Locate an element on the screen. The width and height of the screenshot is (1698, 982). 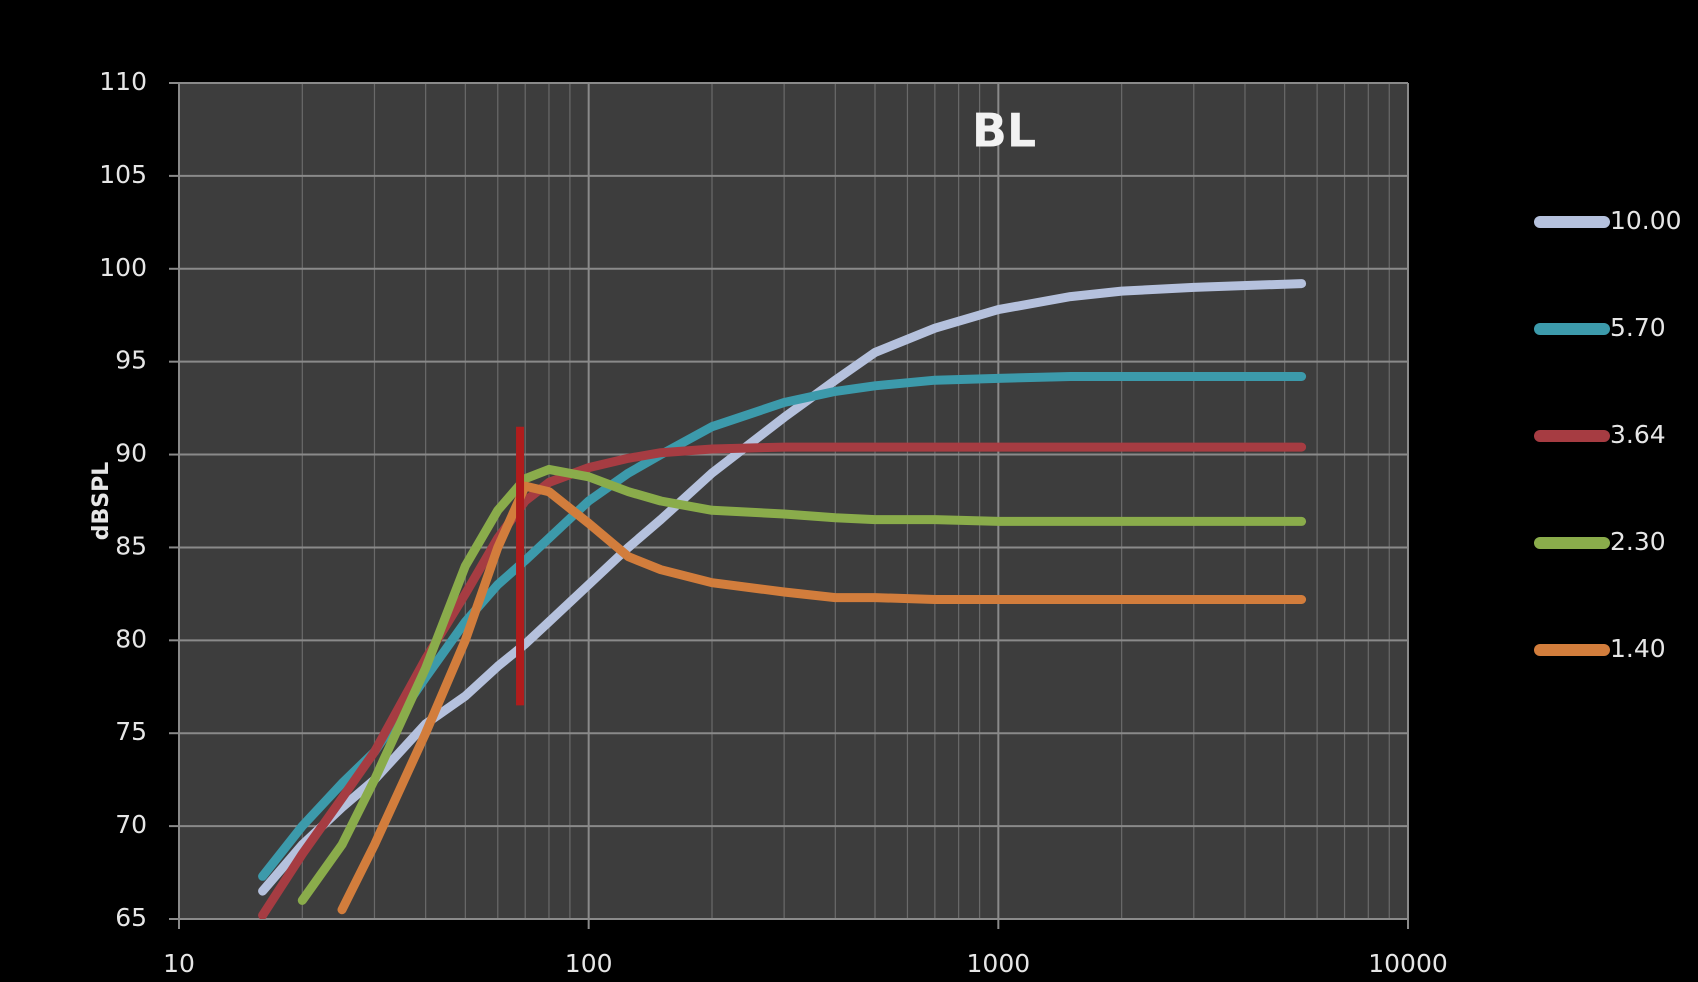
y-tick-label: 100 is located at coordinates (123, 267).